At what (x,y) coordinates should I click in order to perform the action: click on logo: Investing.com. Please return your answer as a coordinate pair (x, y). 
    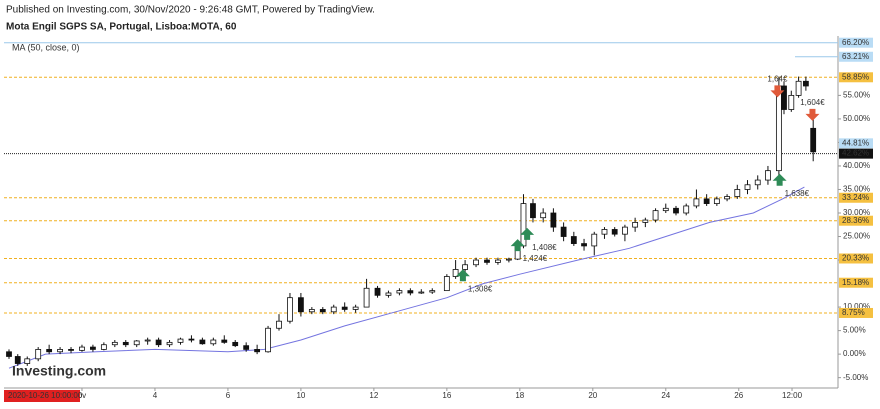
    Looking at the image, I should click on (59, 371).